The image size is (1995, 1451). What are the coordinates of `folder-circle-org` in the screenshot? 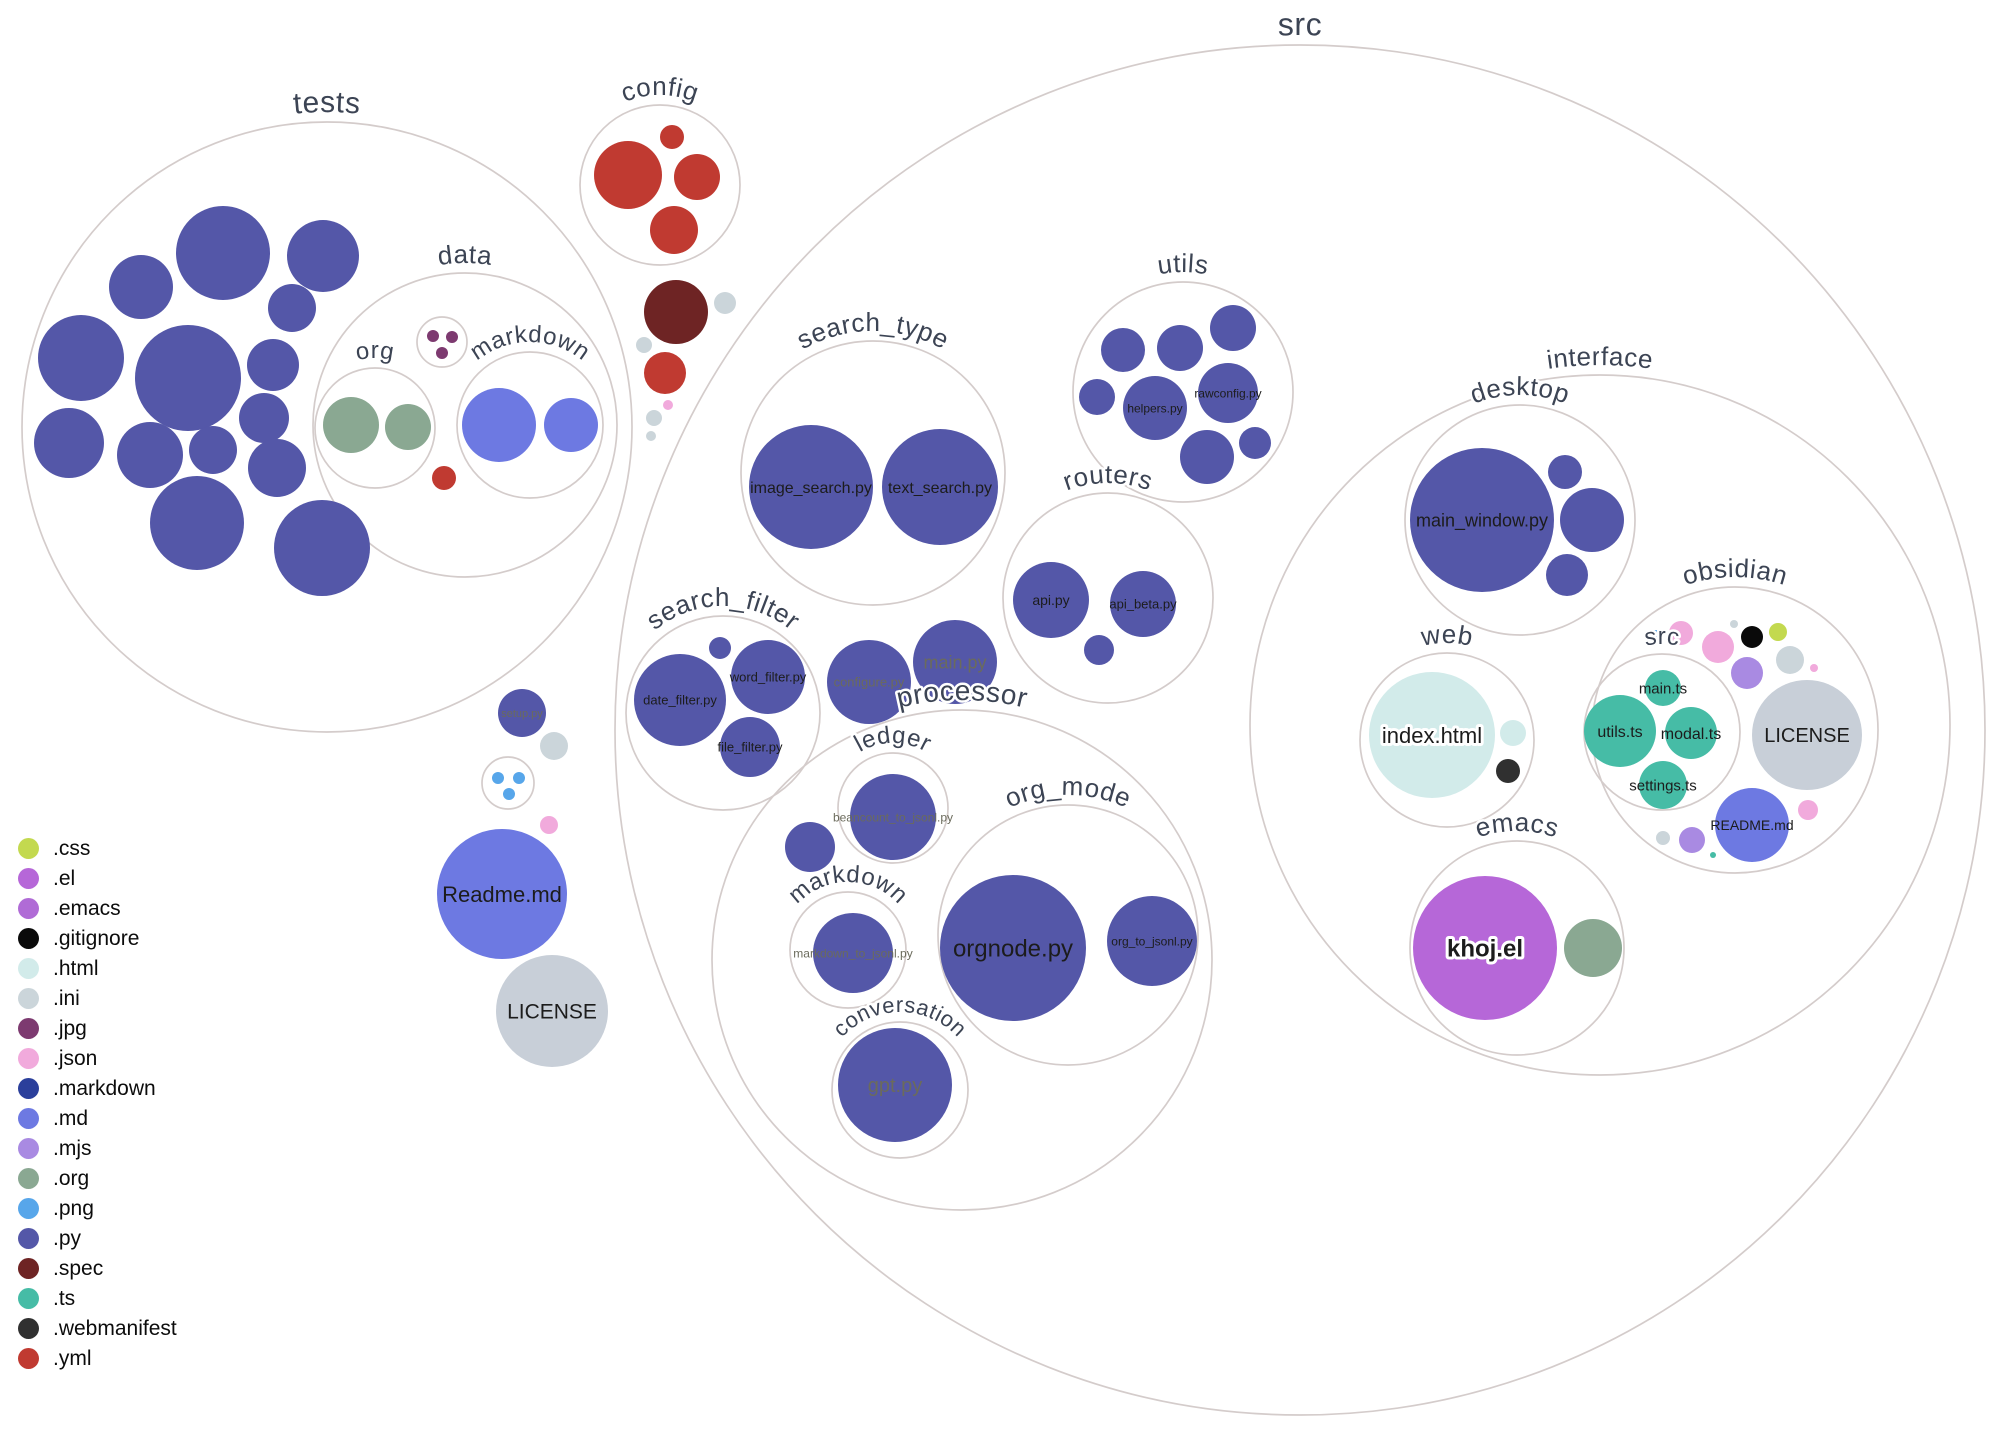 It's located at (375, 428).